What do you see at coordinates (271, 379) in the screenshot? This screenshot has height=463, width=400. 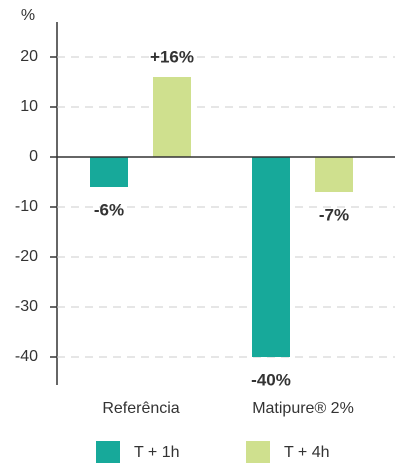 I see `value-label: -40%` at bounding box center [271, 379].